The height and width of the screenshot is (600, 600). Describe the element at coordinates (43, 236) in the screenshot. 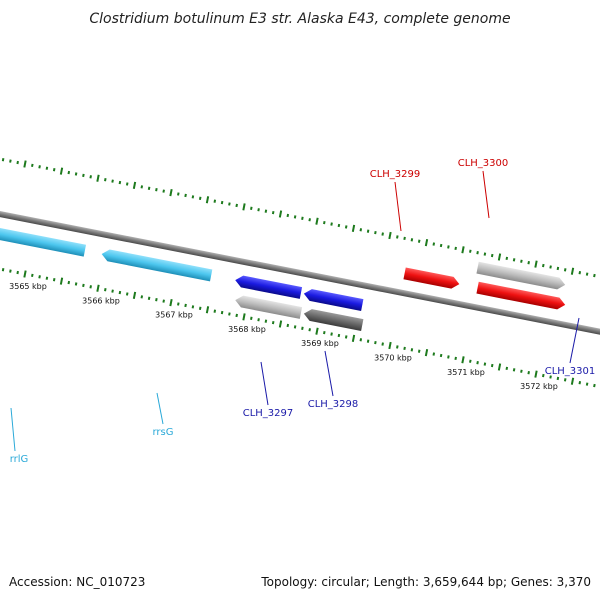

I see `gene-arrow-rrlg` at that location.